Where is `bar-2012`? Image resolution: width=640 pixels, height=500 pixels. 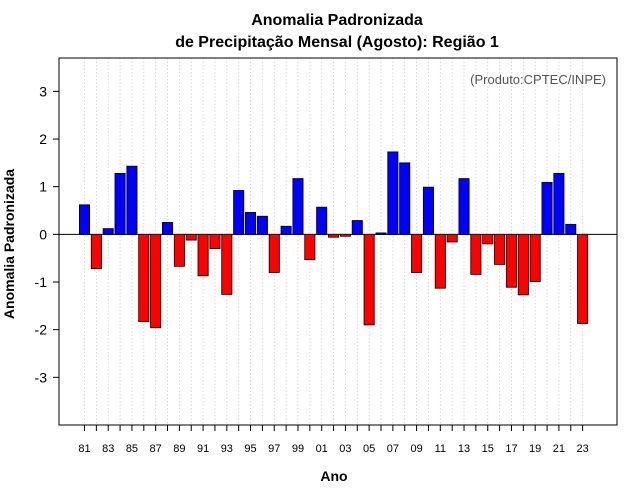 bar-2012 is located at coordinates (452, 238).